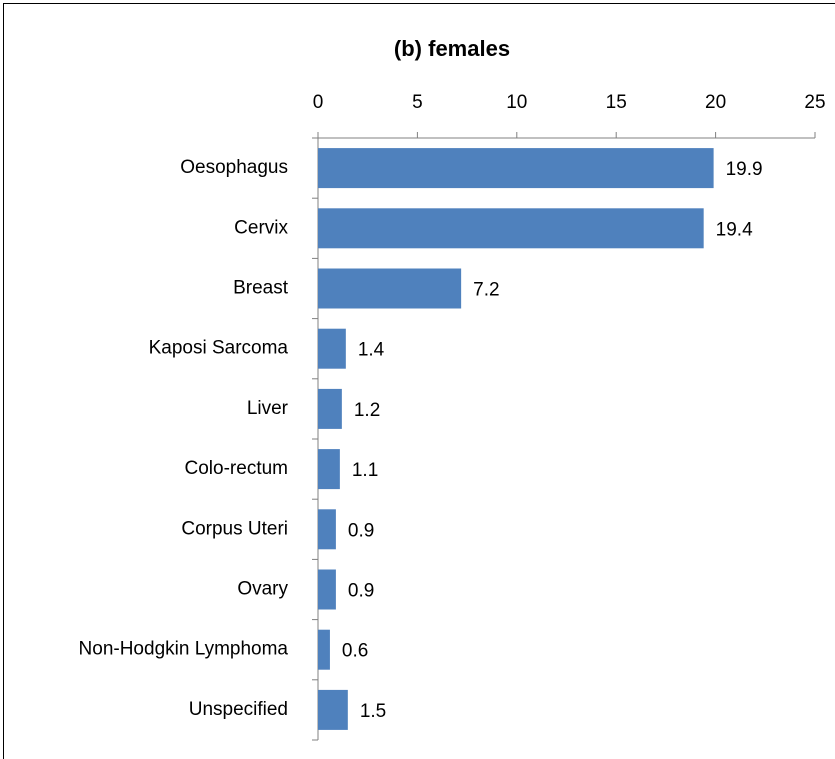  Describe the element at coordinates (268, 408) in the screenshot. I see `y-tick-label: Liver` at that location.